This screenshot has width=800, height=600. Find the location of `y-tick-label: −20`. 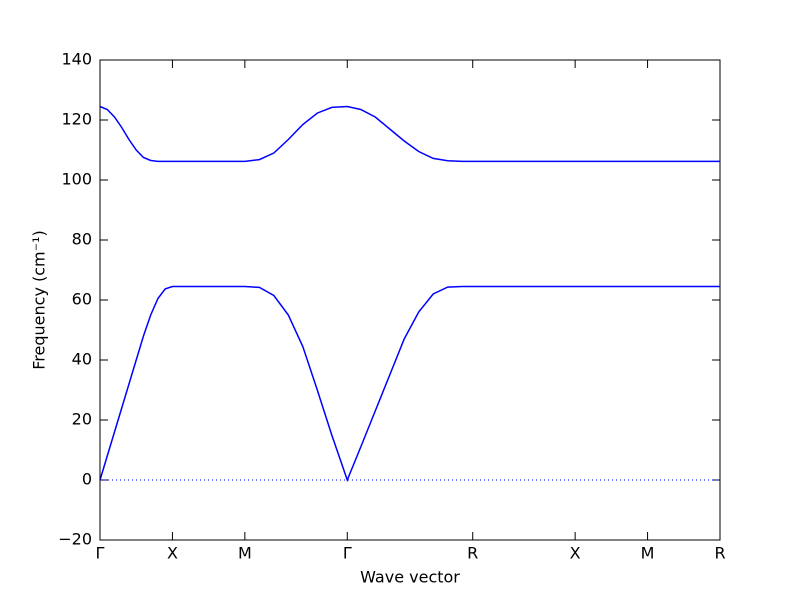

y-tick-label: −20 is located at coordinates (75, 539).